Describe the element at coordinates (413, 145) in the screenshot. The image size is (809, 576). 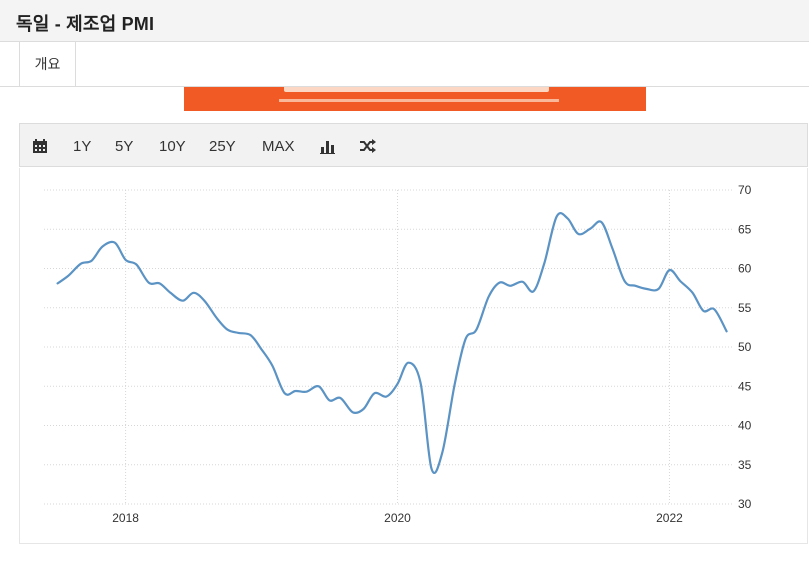
I see `chart-toolbar: 1Y 5Y 10Y 25Y MAX` at that location.